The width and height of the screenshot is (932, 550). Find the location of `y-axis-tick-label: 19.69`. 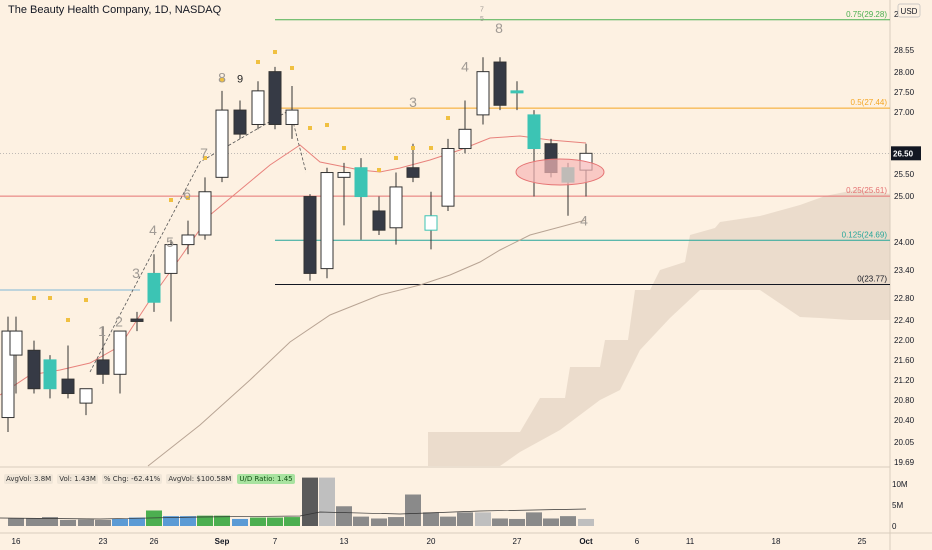

y-axis-tick-label: 19.69 is located at coordinates (904, 462).